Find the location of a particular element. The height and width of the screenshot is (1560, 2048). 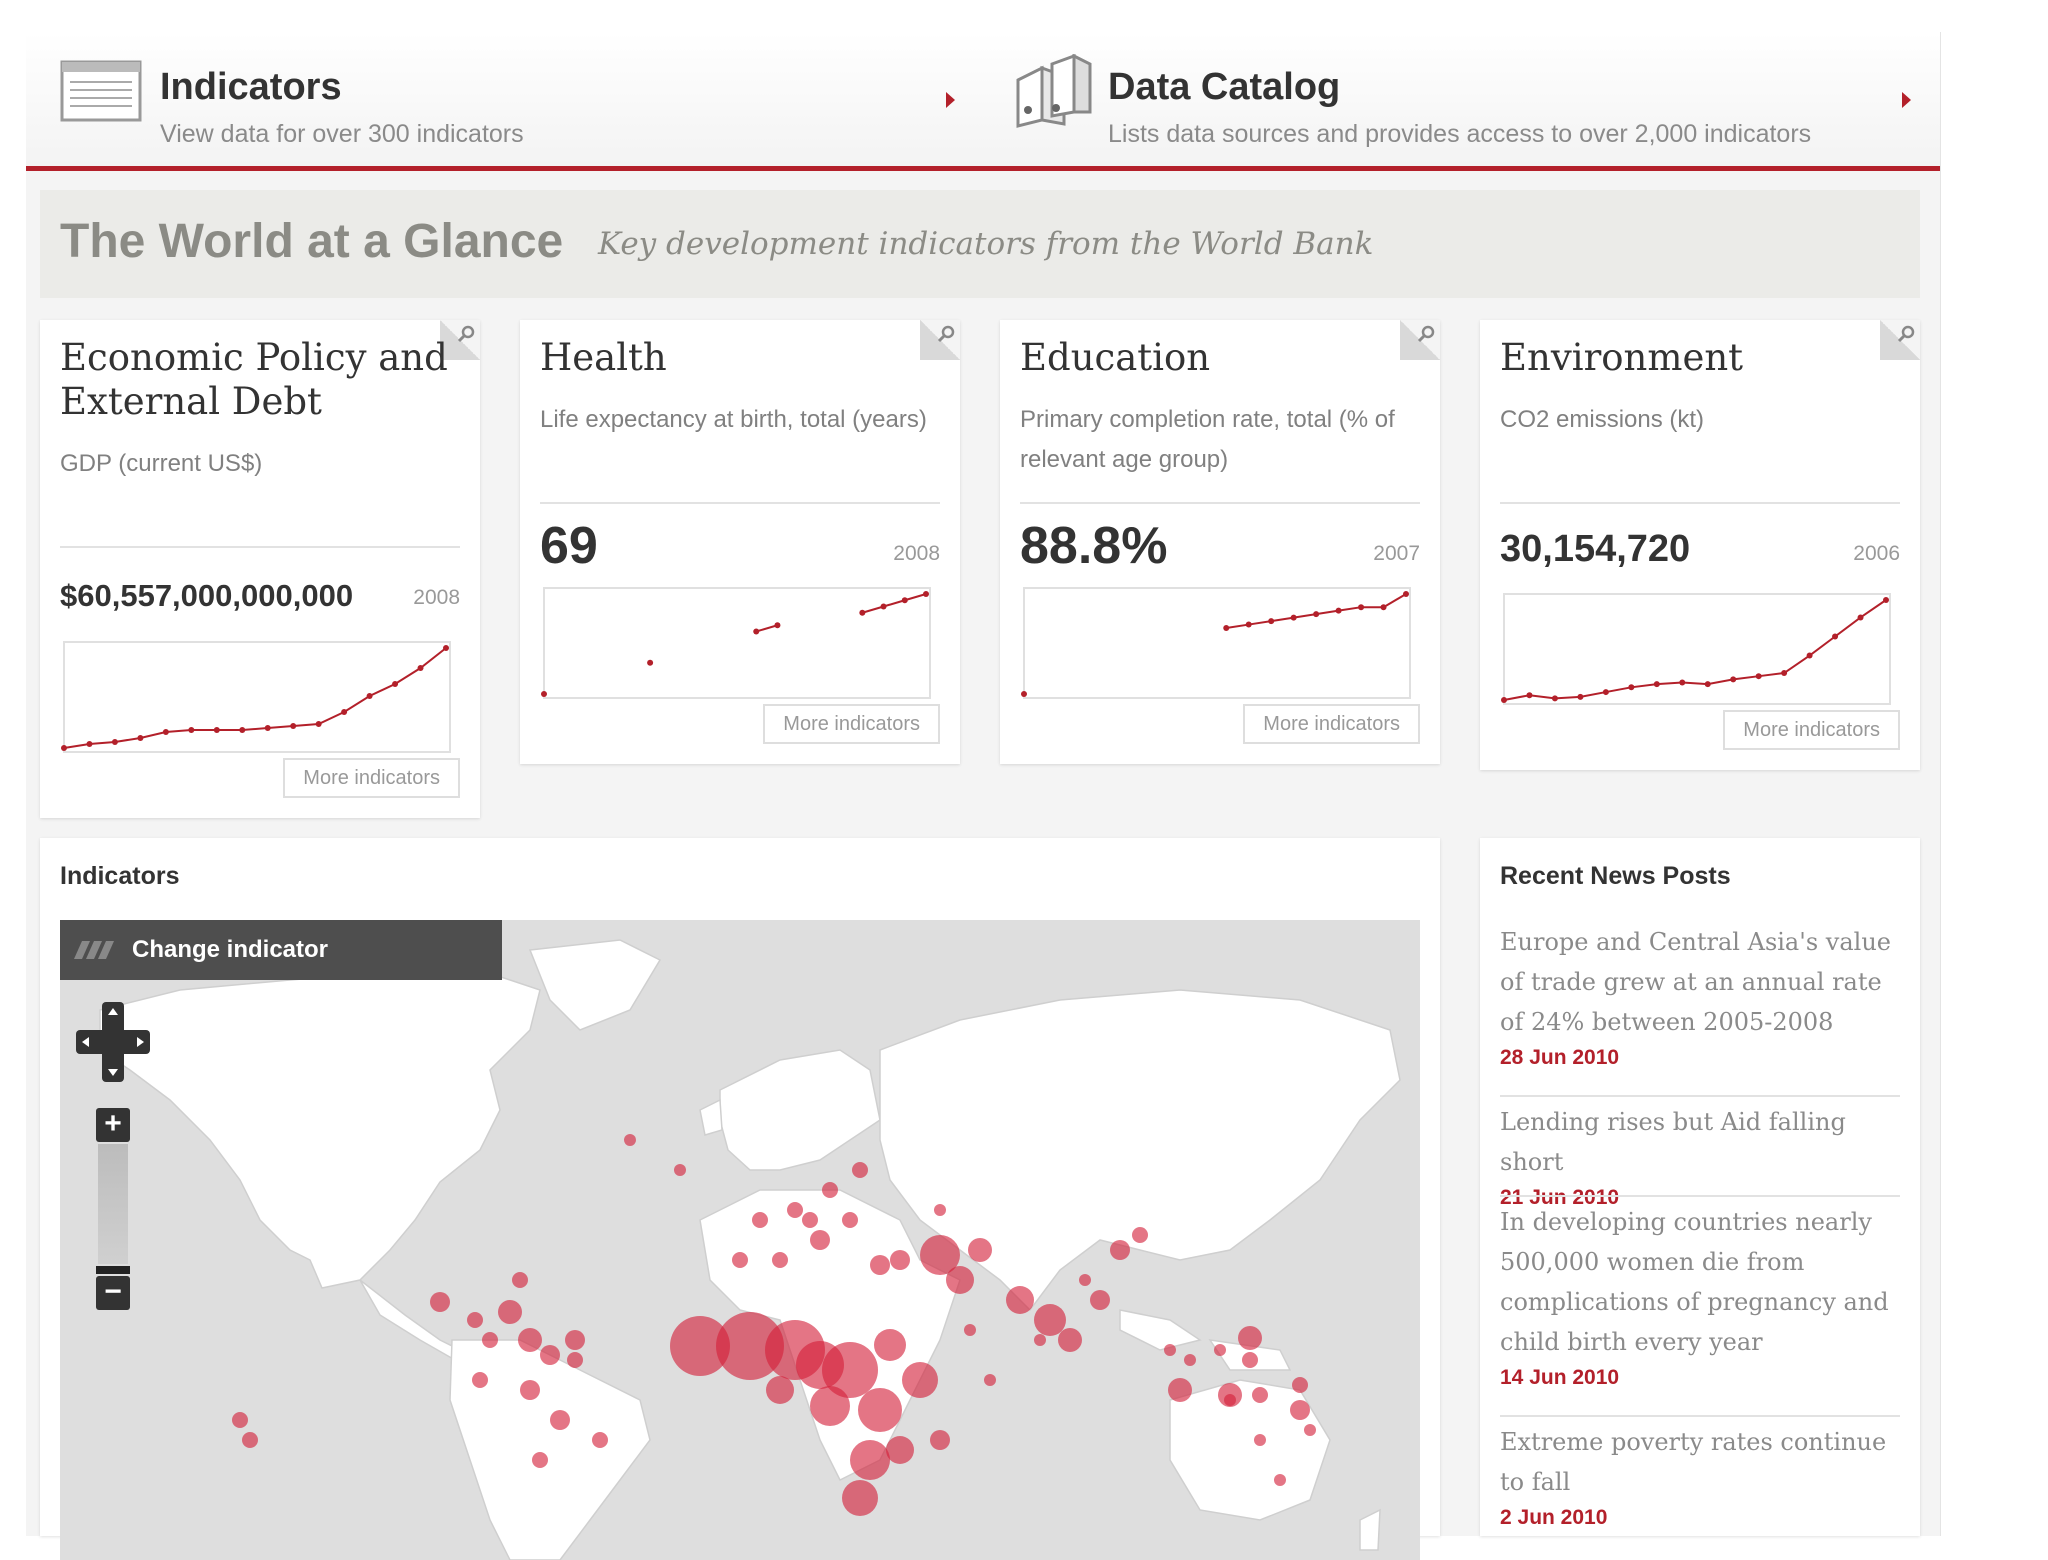

database-icon is located at coordinates (1054, 91).